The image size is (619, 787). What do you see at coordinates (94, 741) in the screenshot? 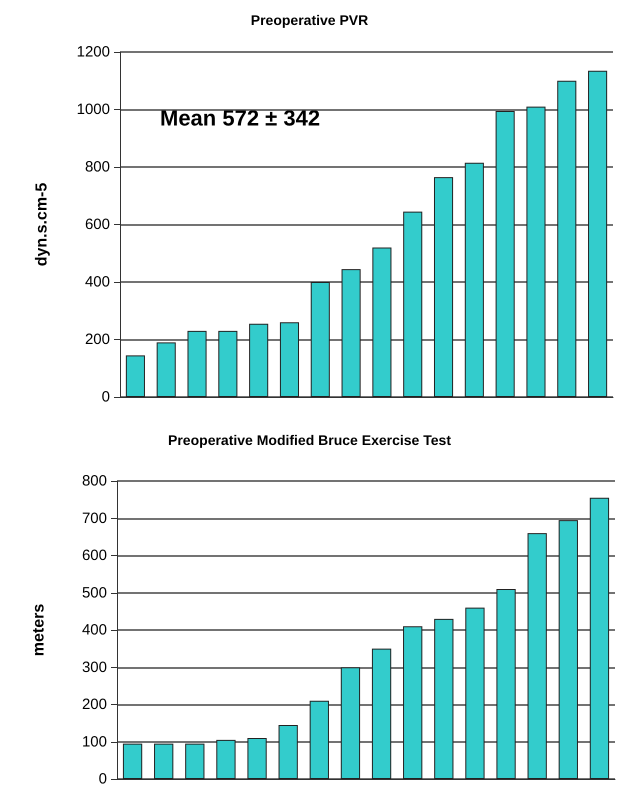
I see `y-tick-label: 100` at bounding box center [94, 741].